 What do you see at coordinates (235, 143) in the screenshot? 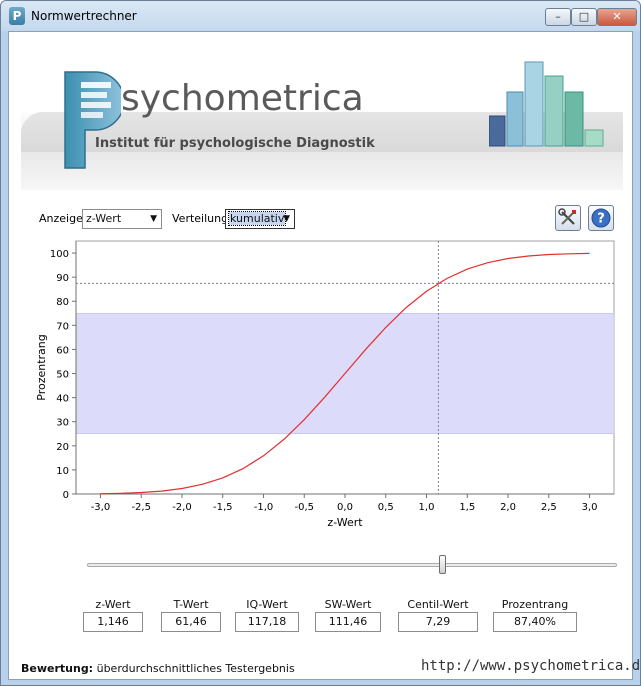
I see `brand-subtitle: Institut für psychologische Diagnostik` at bounding box center [235, 143].